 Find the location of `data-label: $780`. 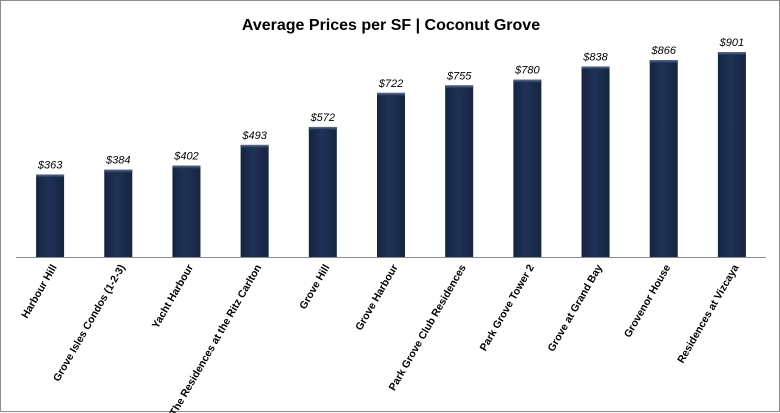

data-label: $780 is located at coordinates (527, 71).